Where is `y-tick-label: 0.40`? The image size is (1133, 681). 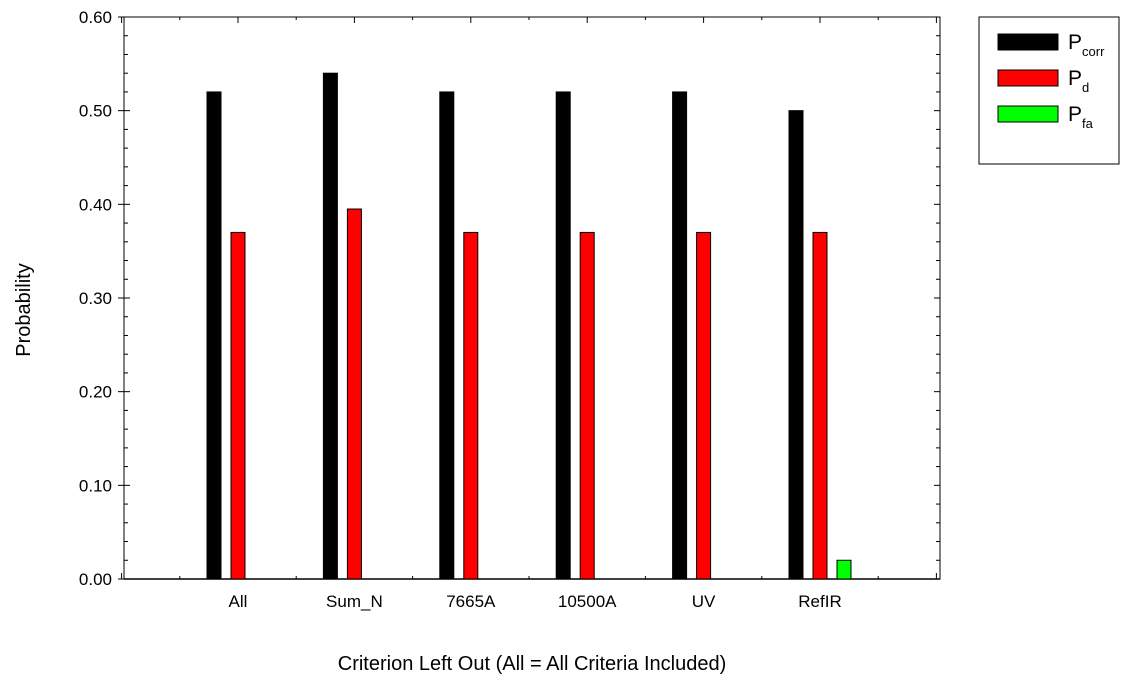 y-tick-label: 0.40 is located at coordinates (95, 204).